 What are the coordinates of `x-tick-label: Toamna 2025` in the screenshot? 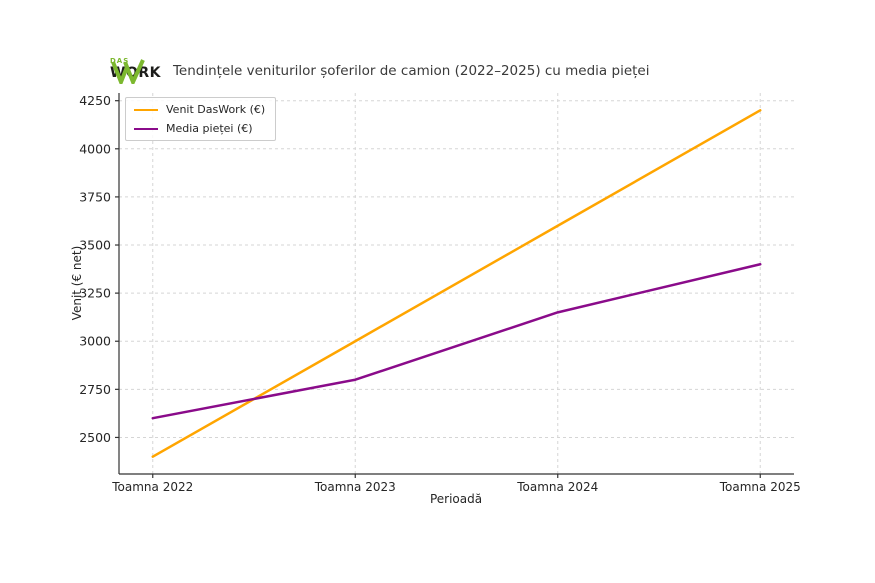 It's located at (760, 487).